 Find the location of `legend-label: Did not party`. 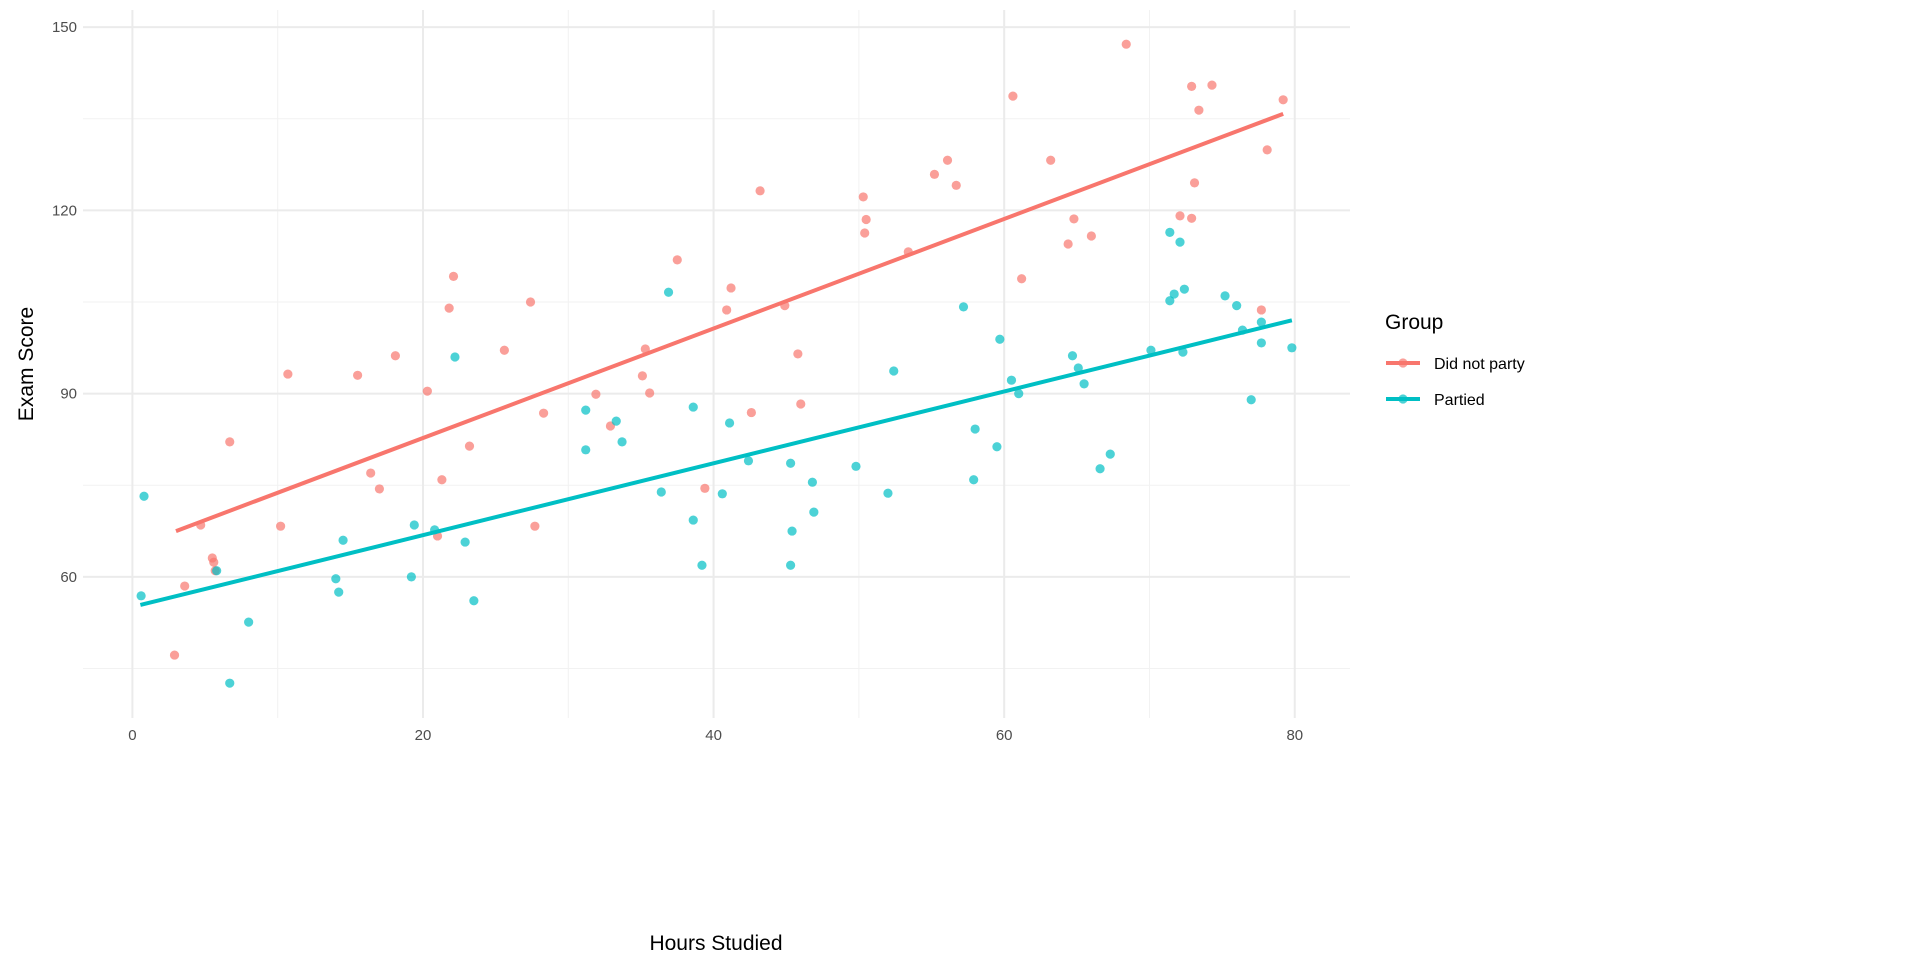

legend-label: Did not party is located at coordinates (1479, 364).